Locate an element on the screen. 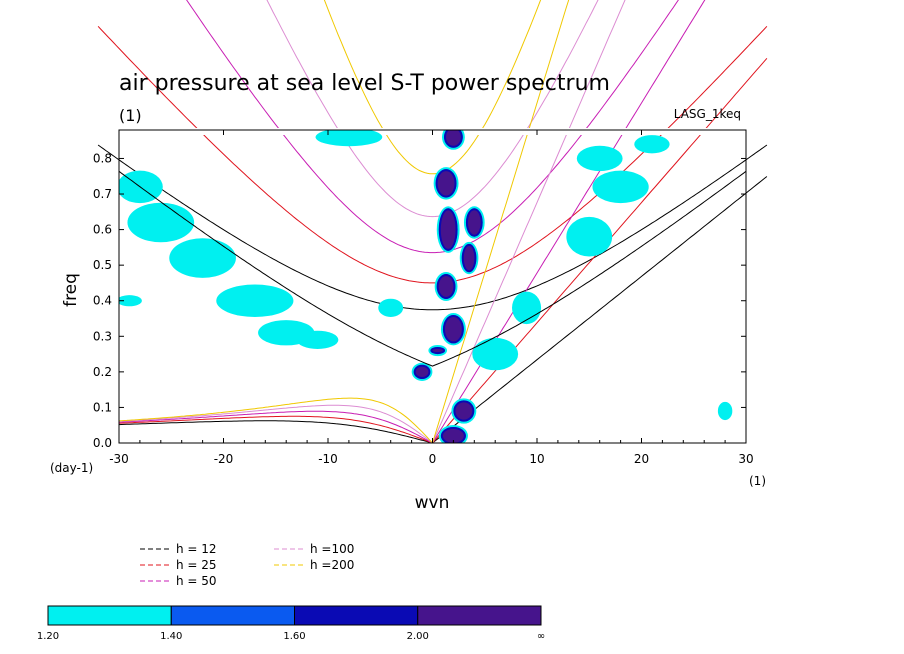 This screenshot has width=904, height=654. y-tick-label: 0.1 is located at coordinates (102, 407).